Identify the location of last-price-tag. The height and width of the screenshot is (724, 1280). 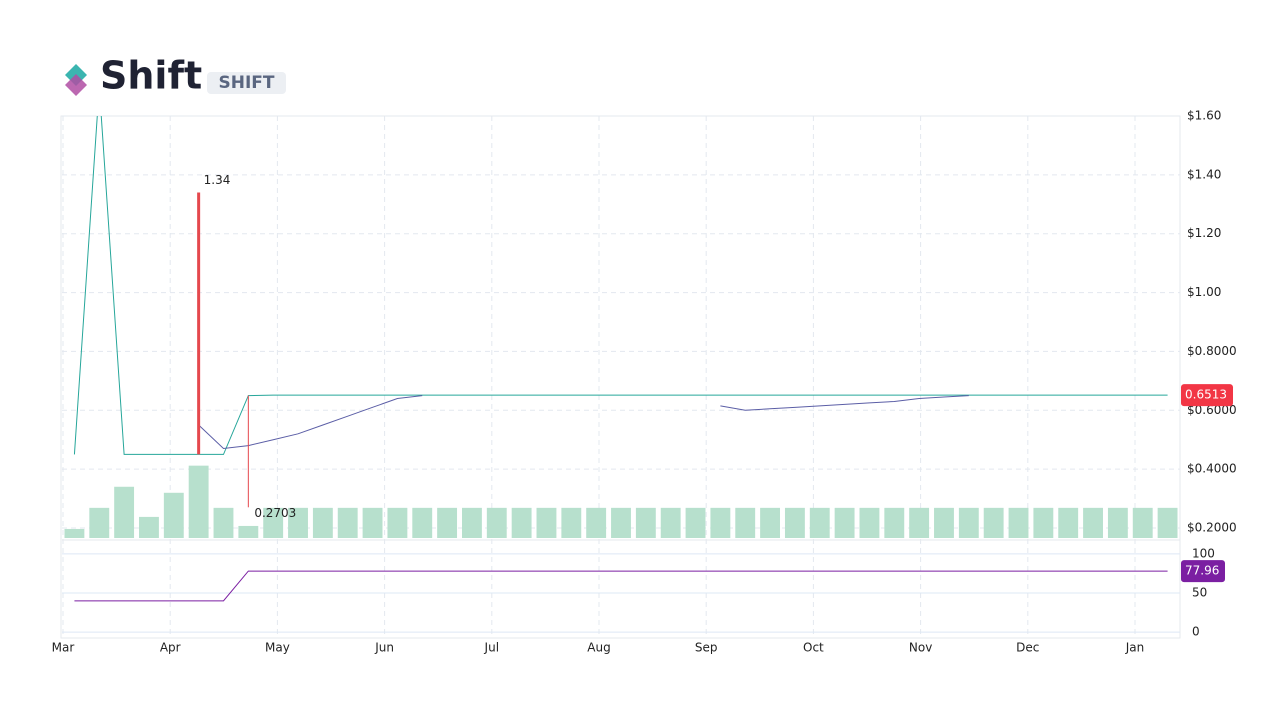
(1207, 395).